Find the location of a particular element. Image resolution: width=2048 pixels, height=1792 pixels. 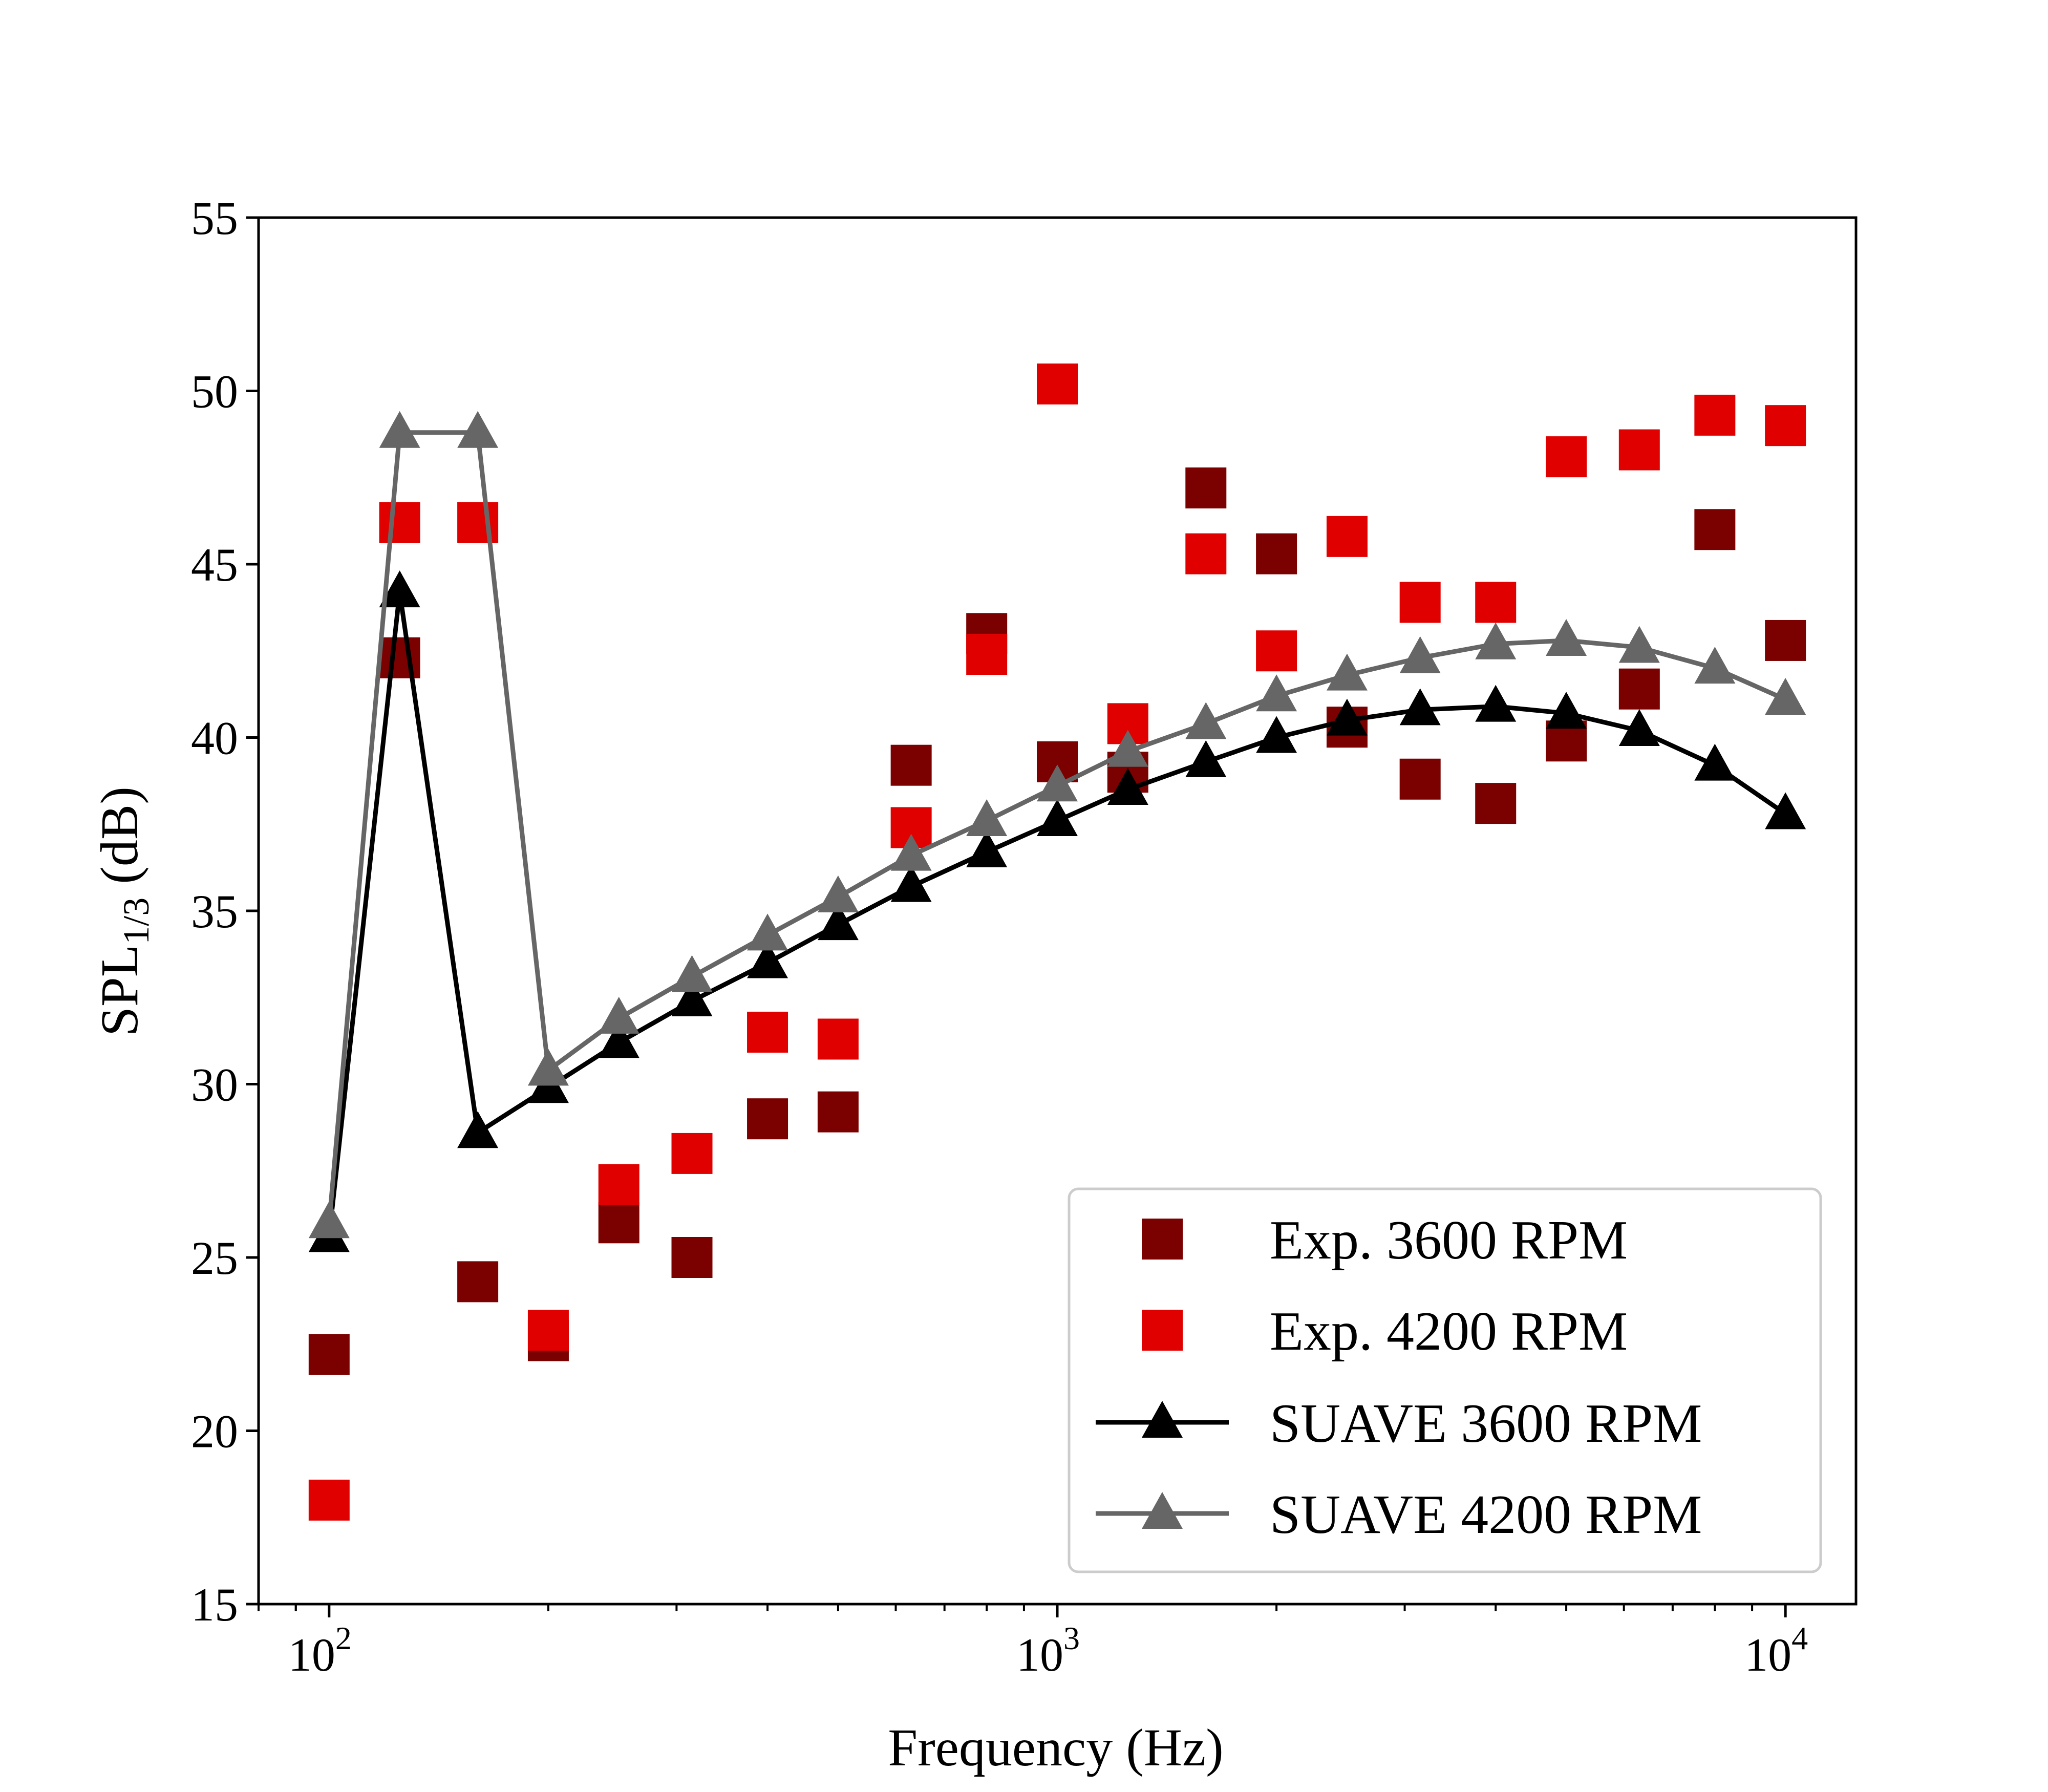

legend-label: SUAVE 3600 RPM is located at coordinates (1486, 1423).